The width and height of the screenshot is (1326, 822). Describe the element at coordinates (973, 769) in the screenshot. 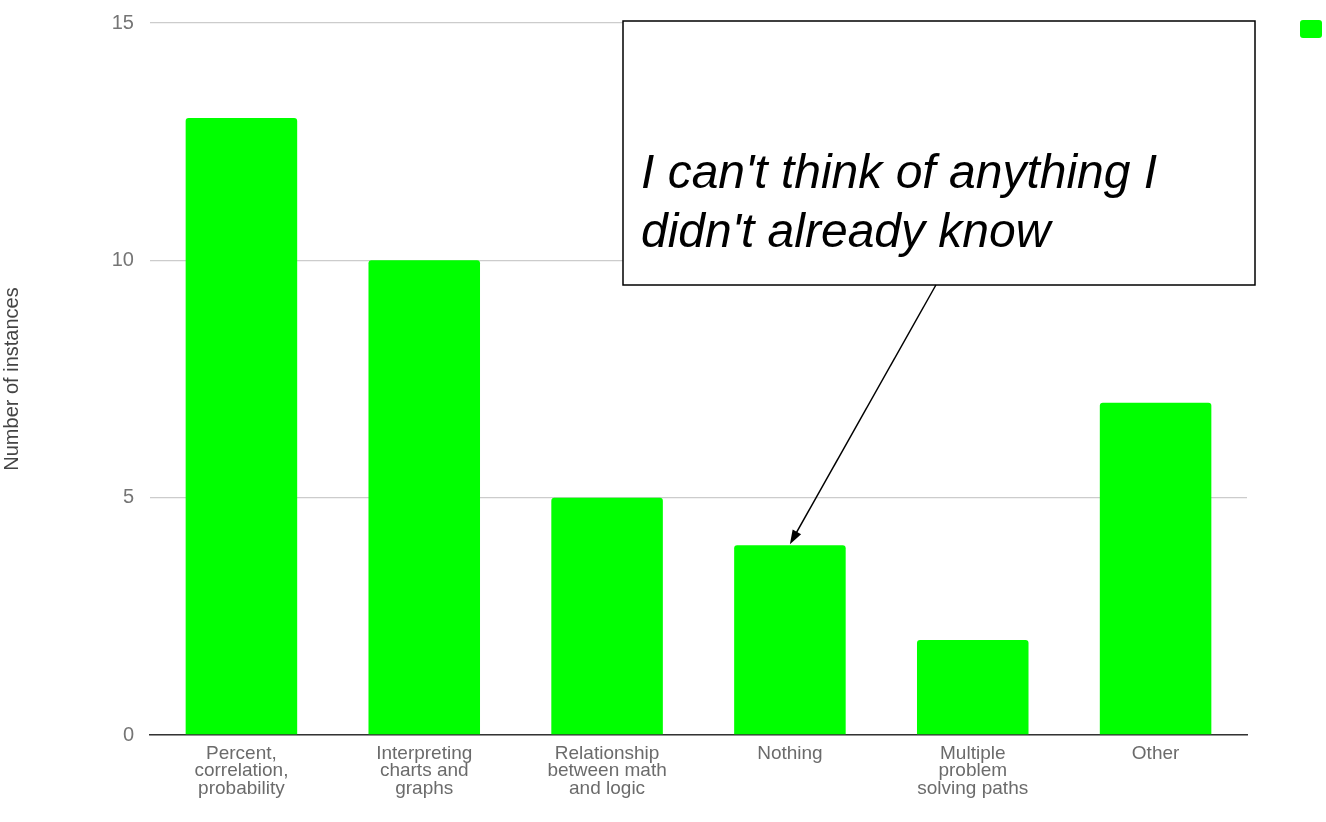

I see `x-tick-label: Multiple problem solving paths` at that location.